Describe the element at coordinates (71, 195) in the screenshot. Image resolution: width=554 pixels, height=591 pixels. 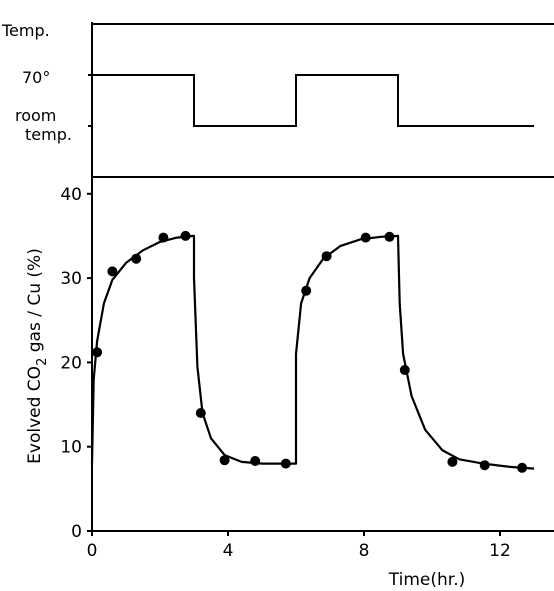
I see `y-tick-label: 40` at that location.